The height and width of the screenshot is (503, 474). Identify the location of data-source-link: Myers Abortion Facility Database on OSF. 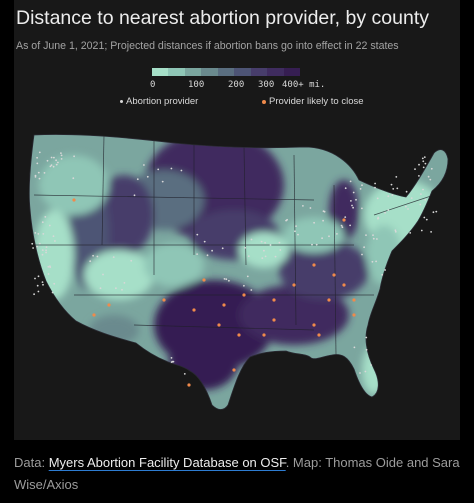
(167, 462).